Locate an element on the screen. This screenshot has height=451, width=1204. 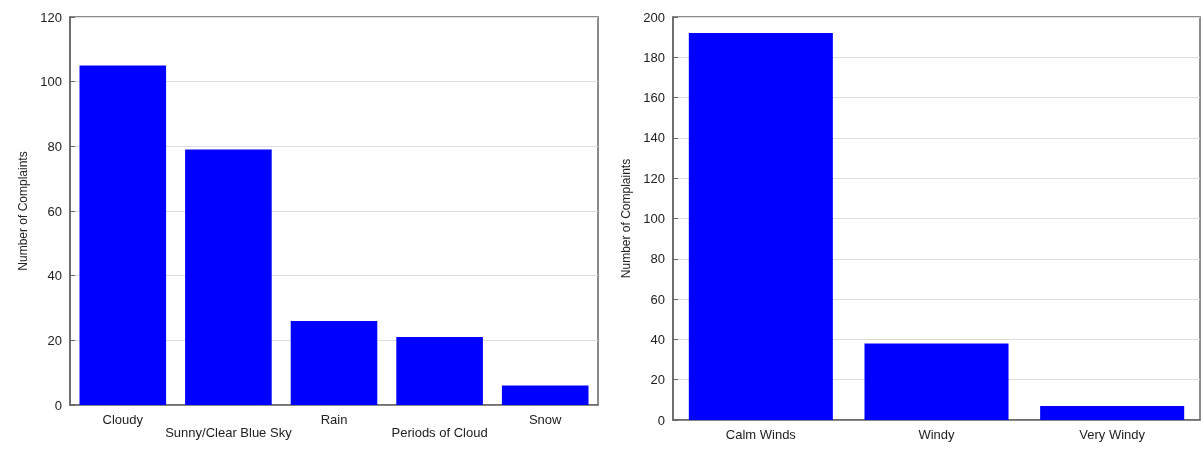
x-tick-label: Snow is located at coordinates (545, 419).